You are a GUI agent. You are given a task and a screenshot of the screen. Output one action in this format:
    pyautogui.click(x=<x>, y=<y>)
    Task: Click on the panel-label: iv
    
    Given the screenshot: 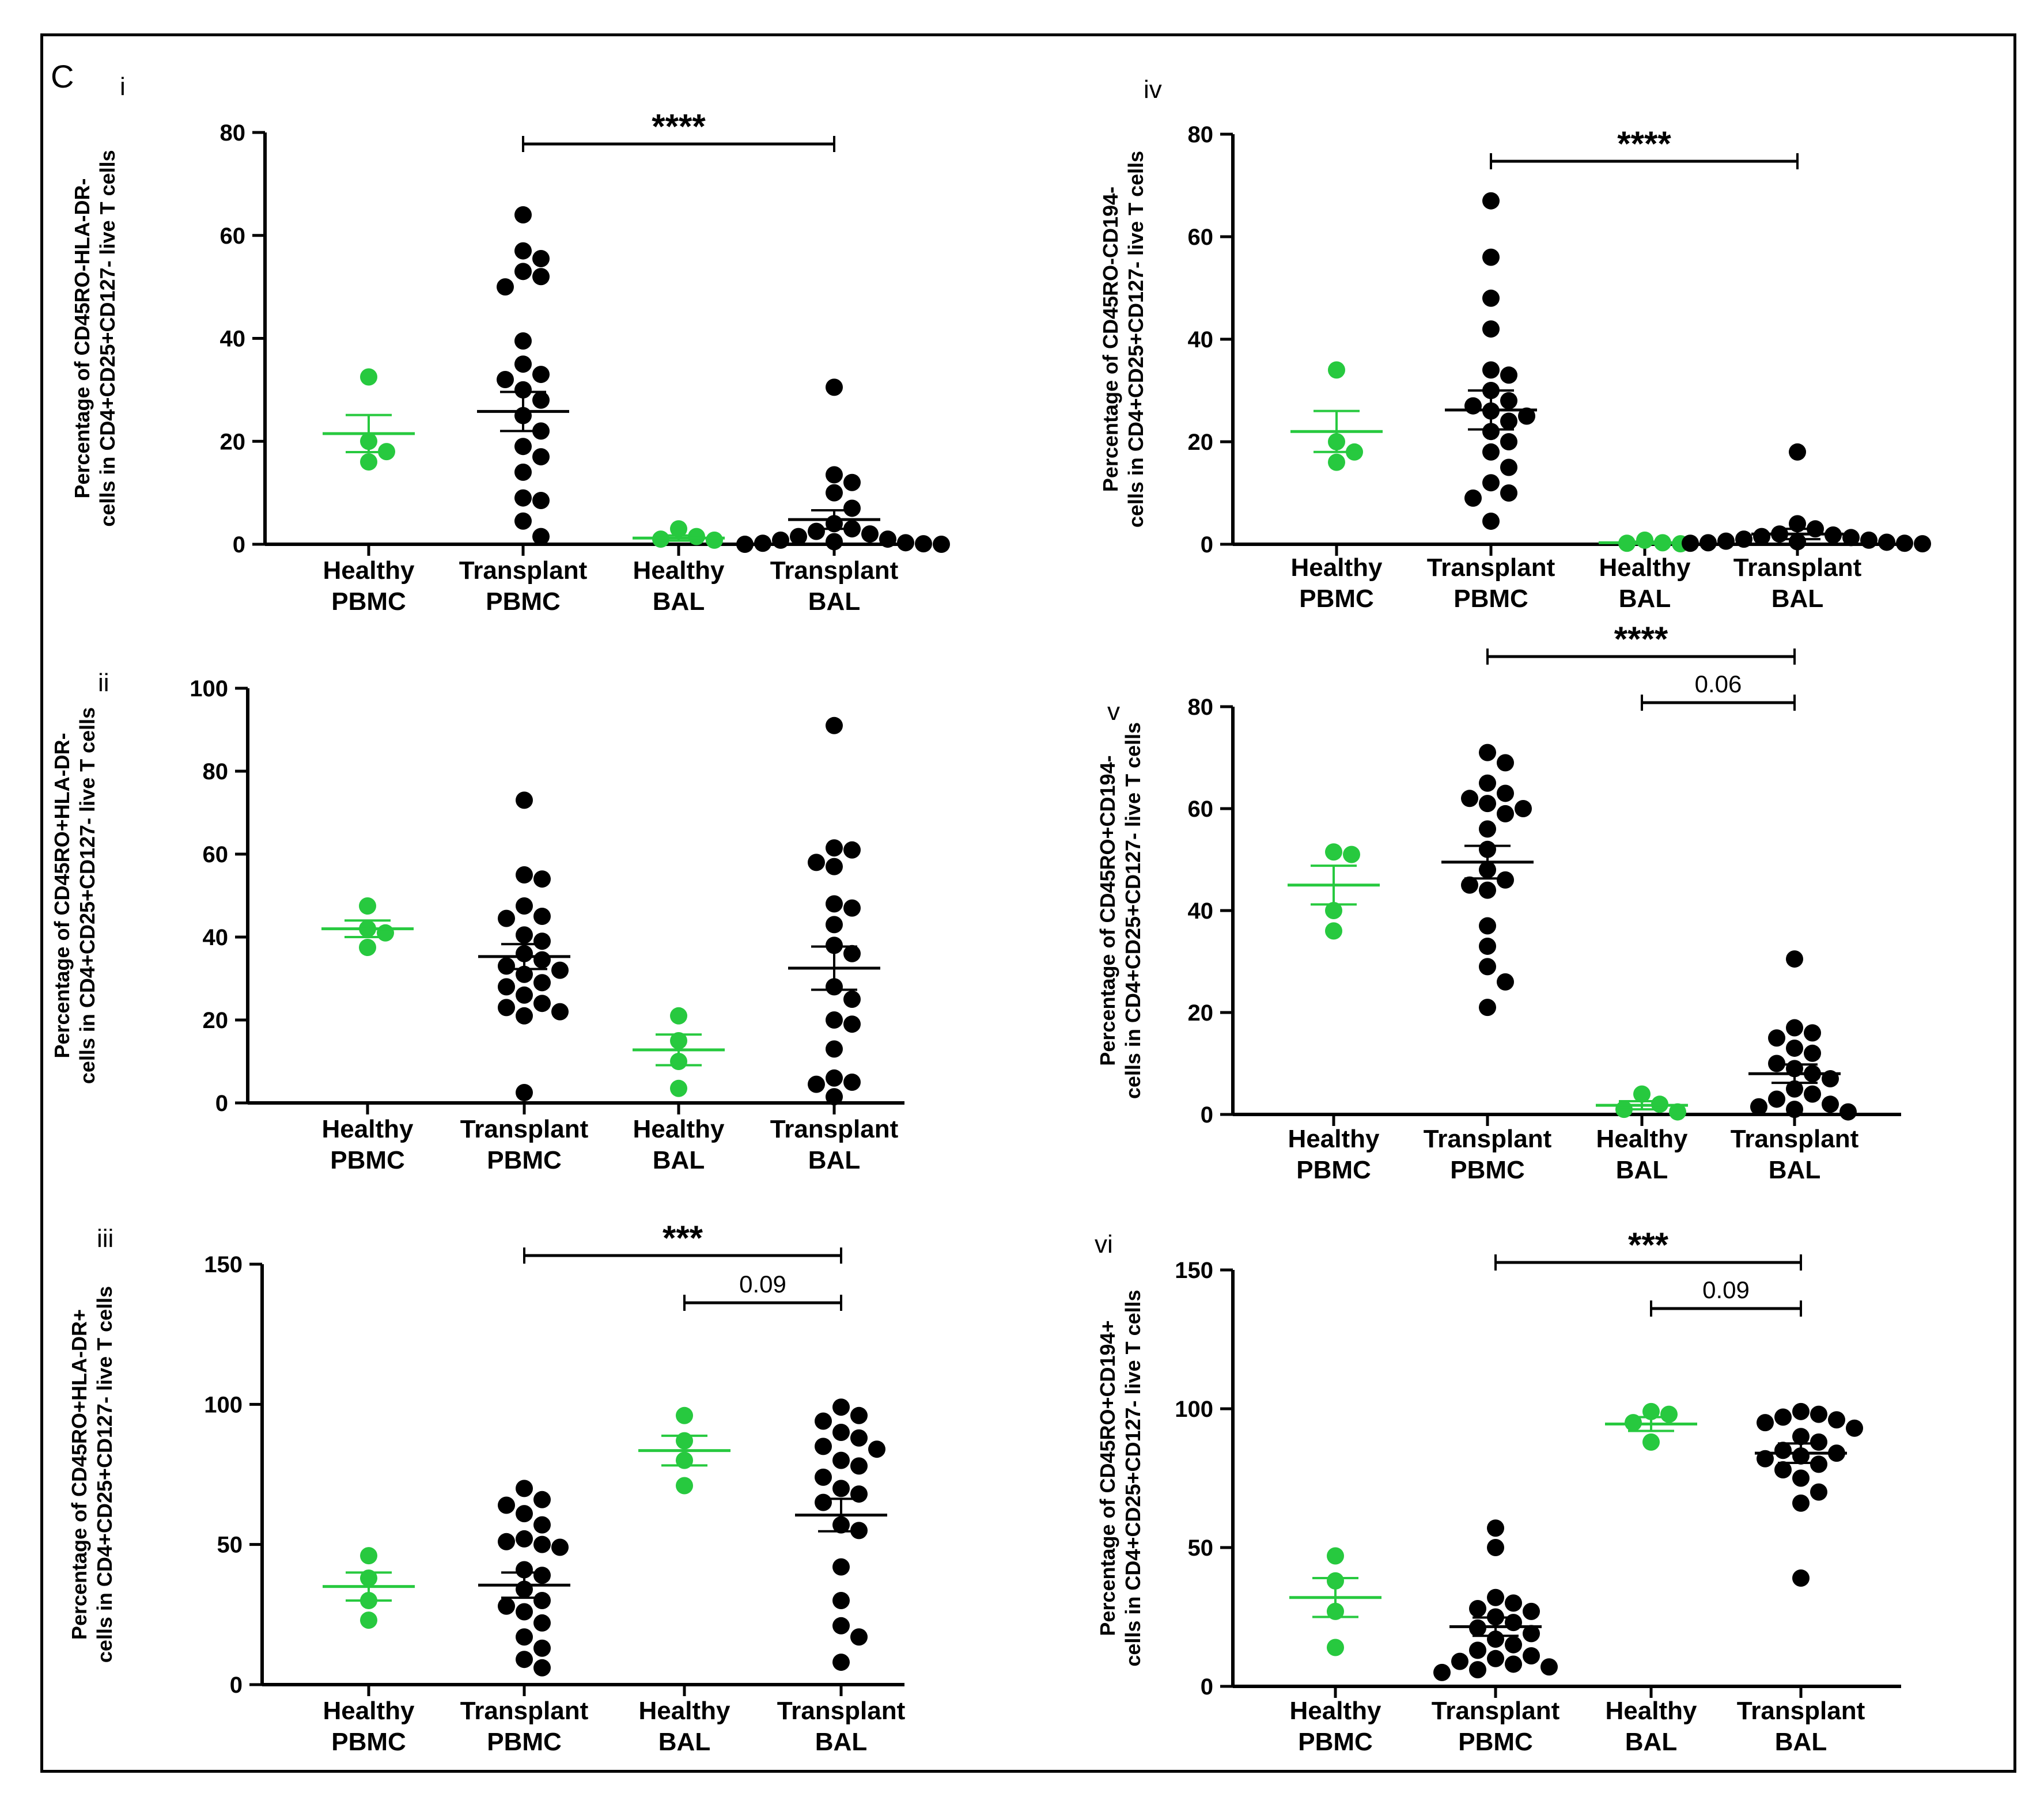 What is the action you would take?
    pyautogui.click(x=1153, y=90)
    